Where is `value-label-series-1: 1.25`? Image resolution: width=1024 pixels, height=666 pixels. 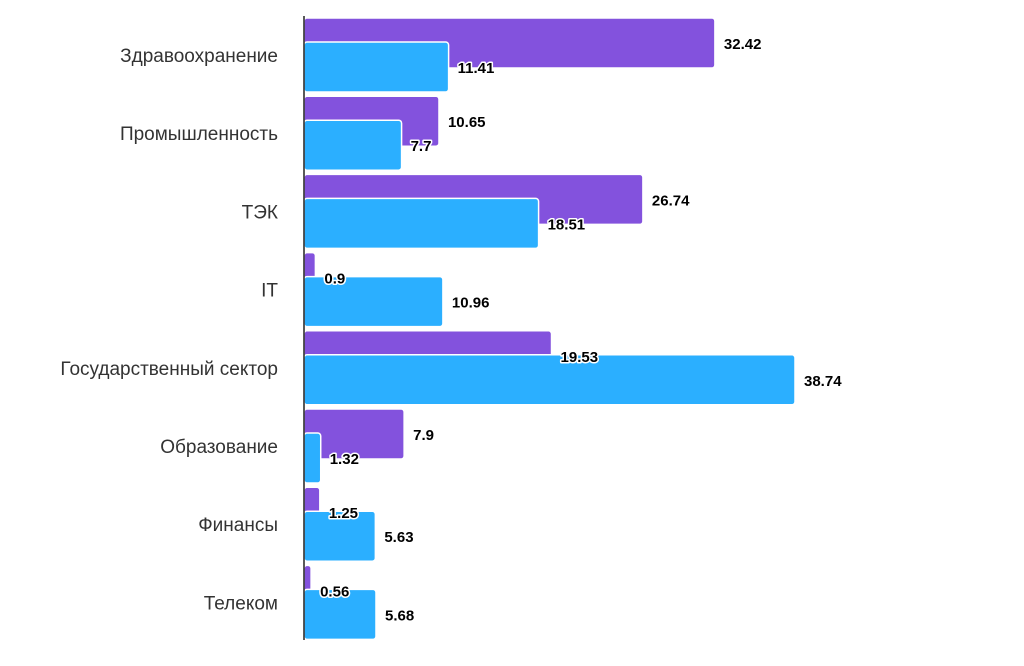 value-label-series-1: 1.25 is located at coordinates (343, 513).